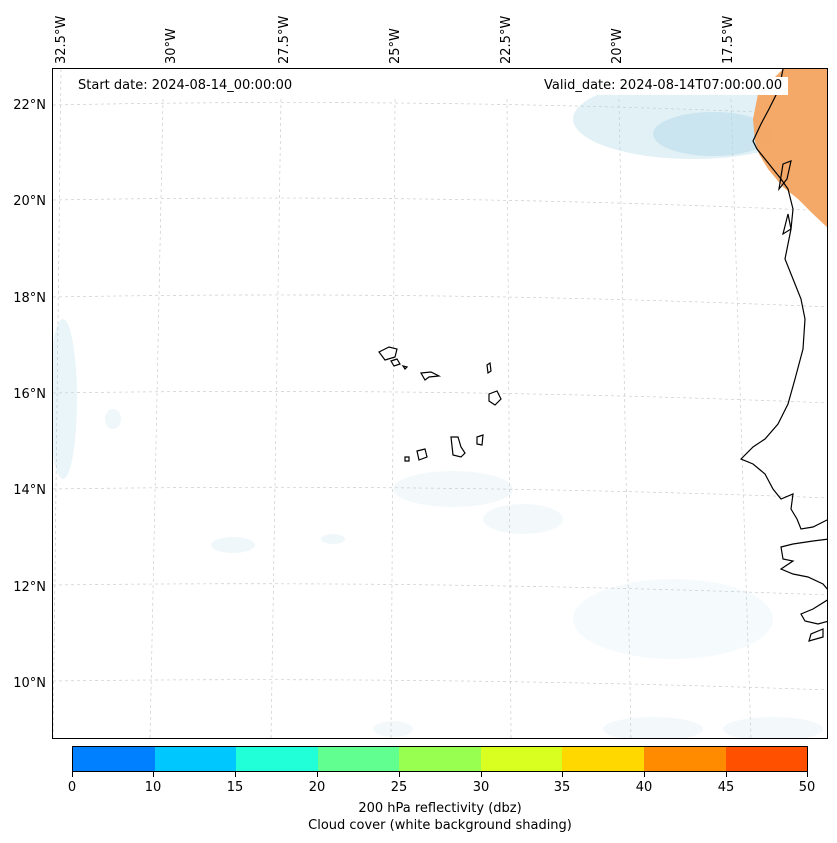 The height and width of the screenshot is (843, 837). I want to click on valid-date-label: Valid_date: 2024-08-14T07:00:00.00, so click(663, 86).